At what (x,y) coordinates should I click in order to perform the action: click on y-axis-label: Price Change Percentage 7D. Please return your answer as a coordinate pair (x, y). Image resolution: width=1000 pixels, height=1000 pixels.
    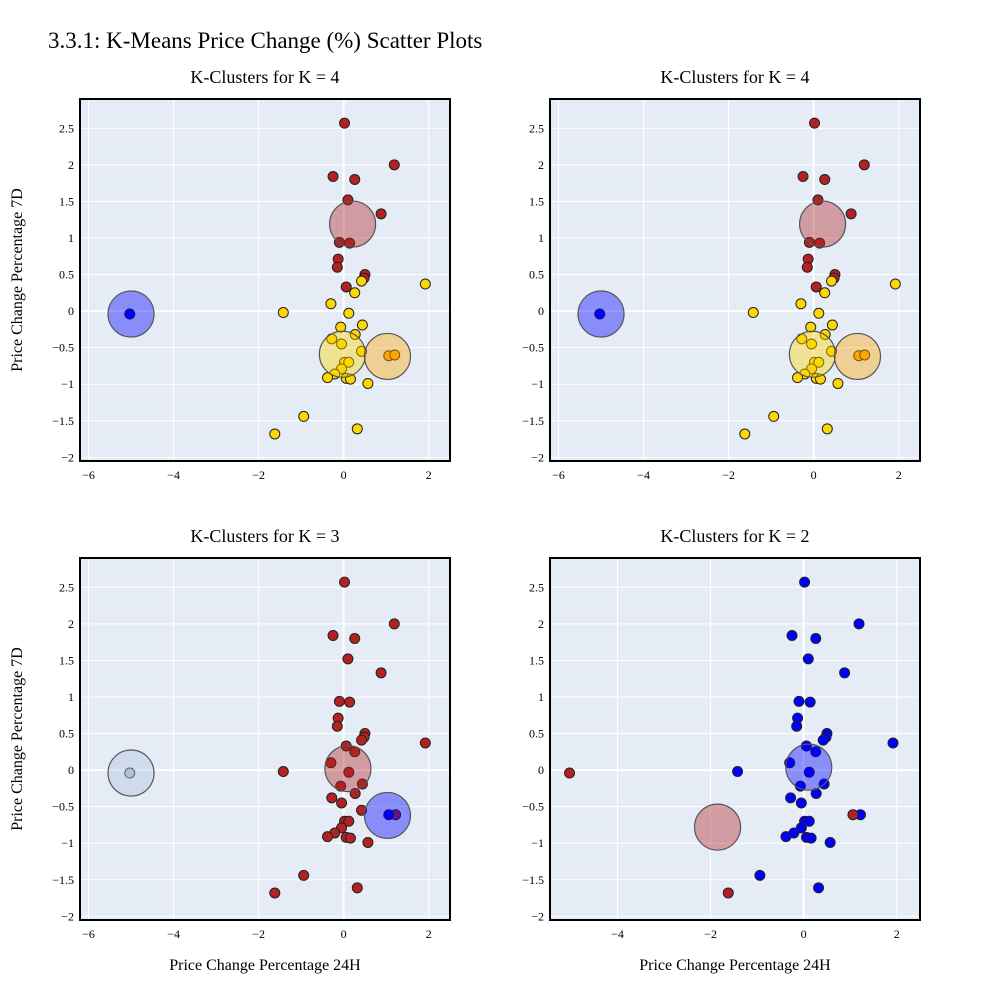
    Looking at the image, I should click on (17, 738).